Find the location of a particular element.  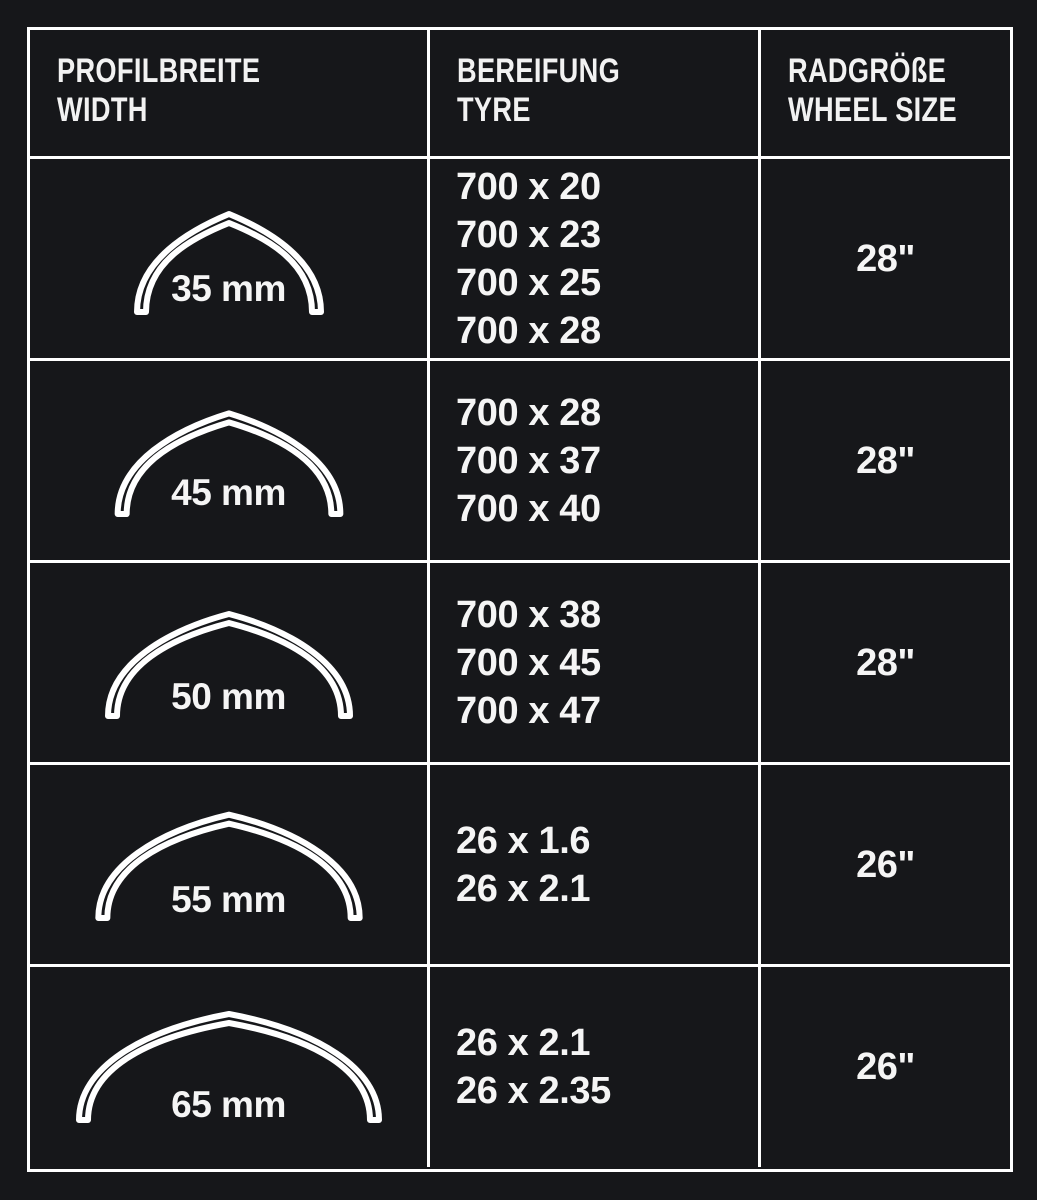

fender-profile-graphic: 55 mm is located at coordinates (229, 865).